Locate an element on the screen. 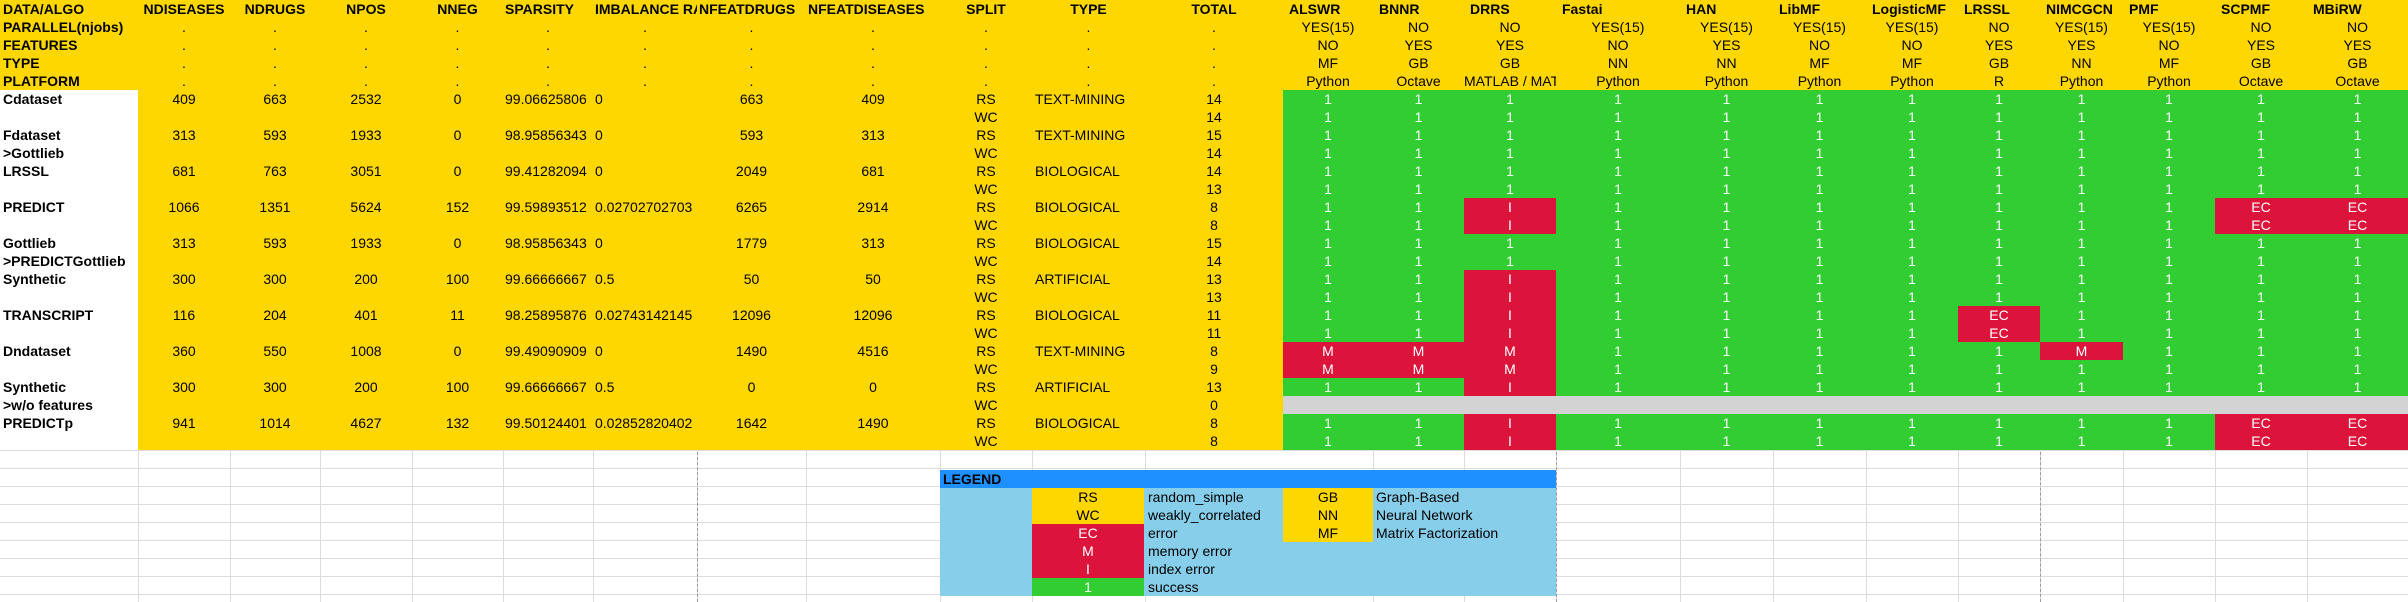 This screenshot has height=602, width=2408. result-cell-lrssl: EC is located at coordinates (1999, 333).